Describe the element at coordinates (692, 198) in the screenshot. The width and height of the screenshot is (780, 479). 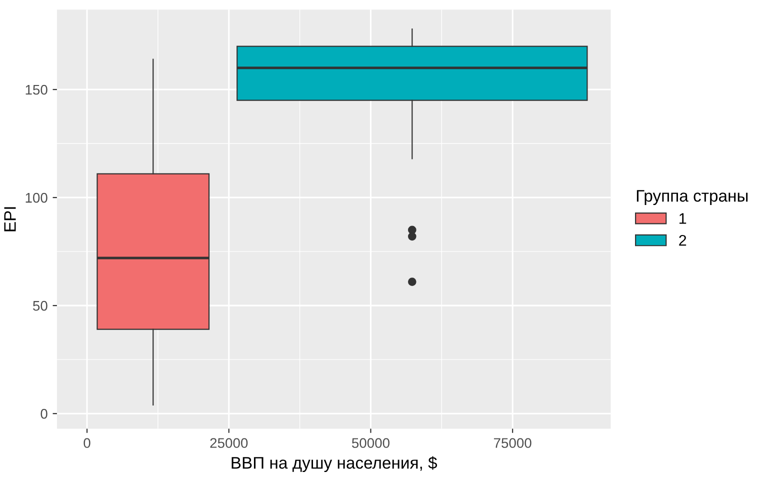
I see `legend-title: Группа страны` at that location.